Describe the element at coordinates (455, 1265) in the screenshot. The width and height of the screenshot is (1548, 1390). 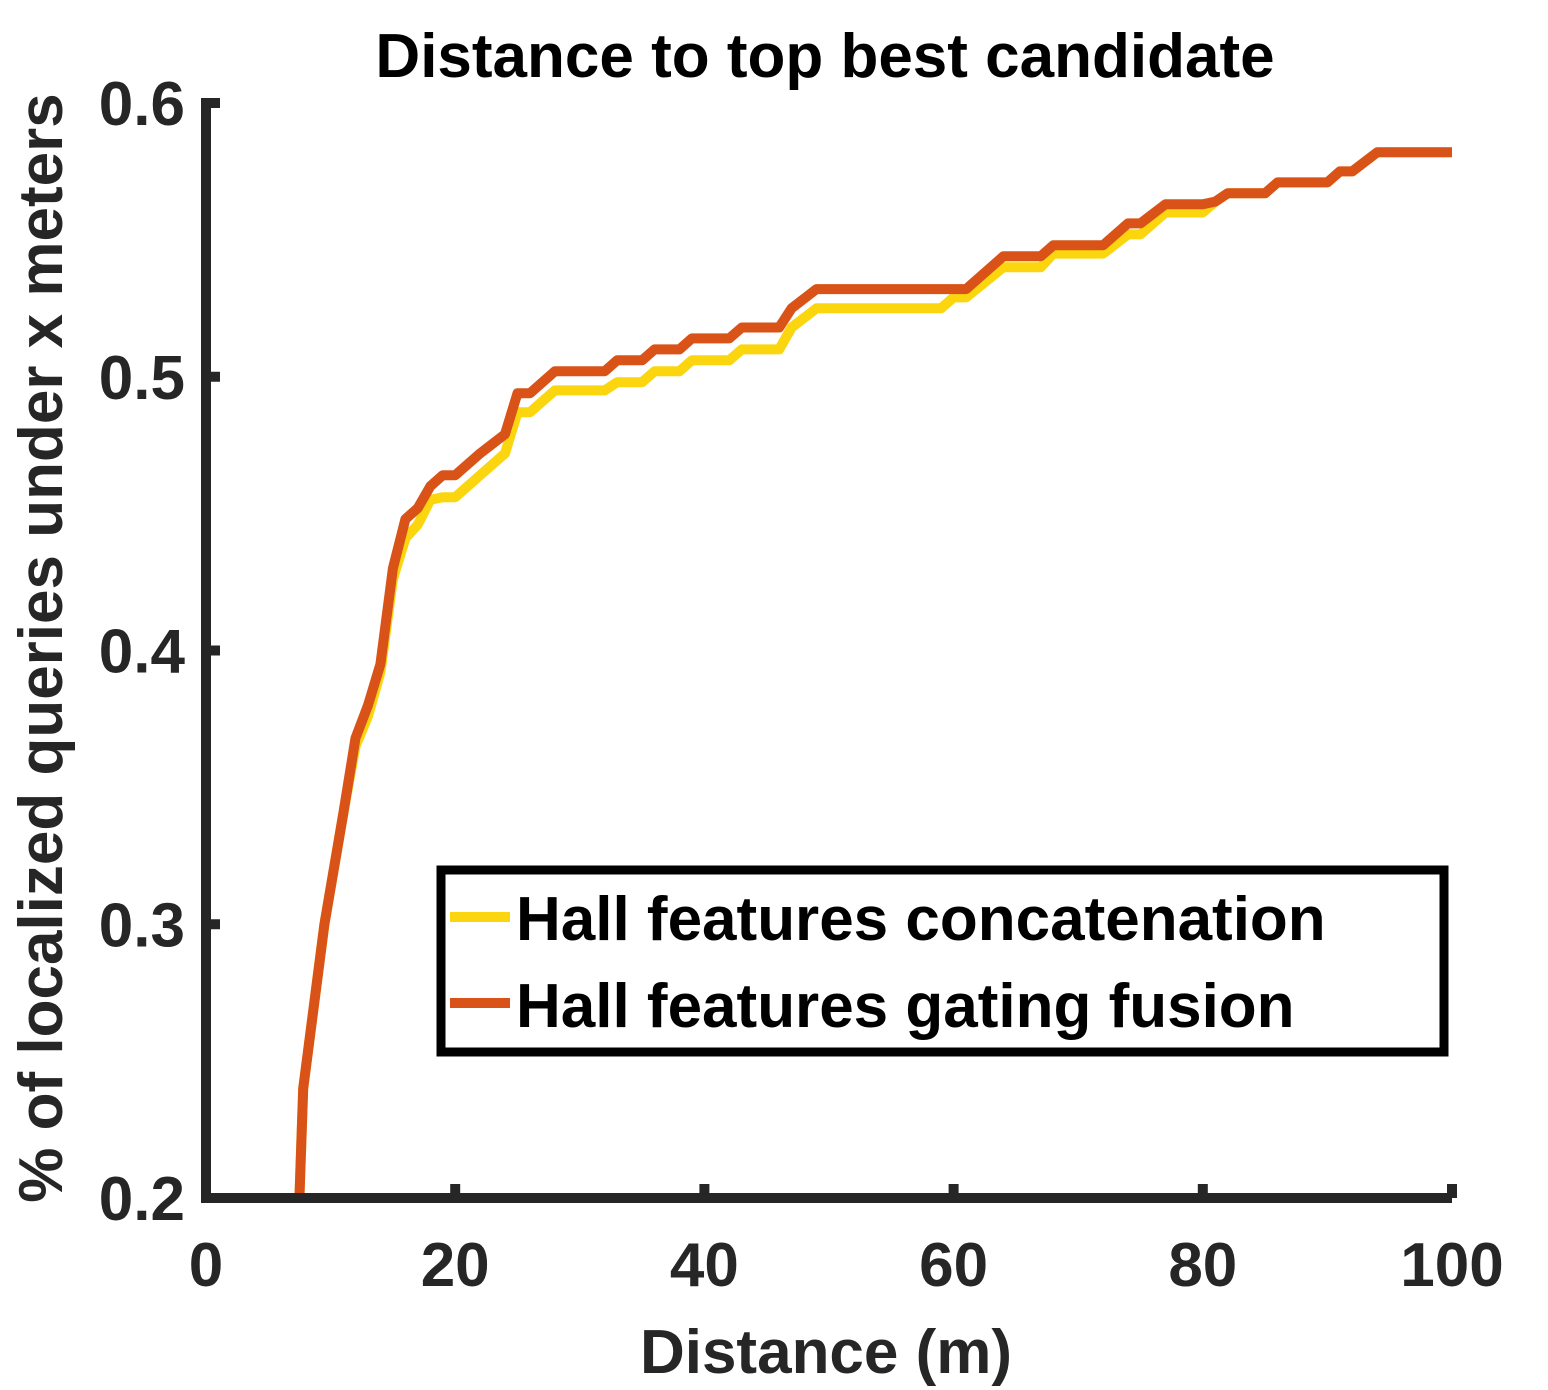
I see `x-tick-label: 20` at that location.